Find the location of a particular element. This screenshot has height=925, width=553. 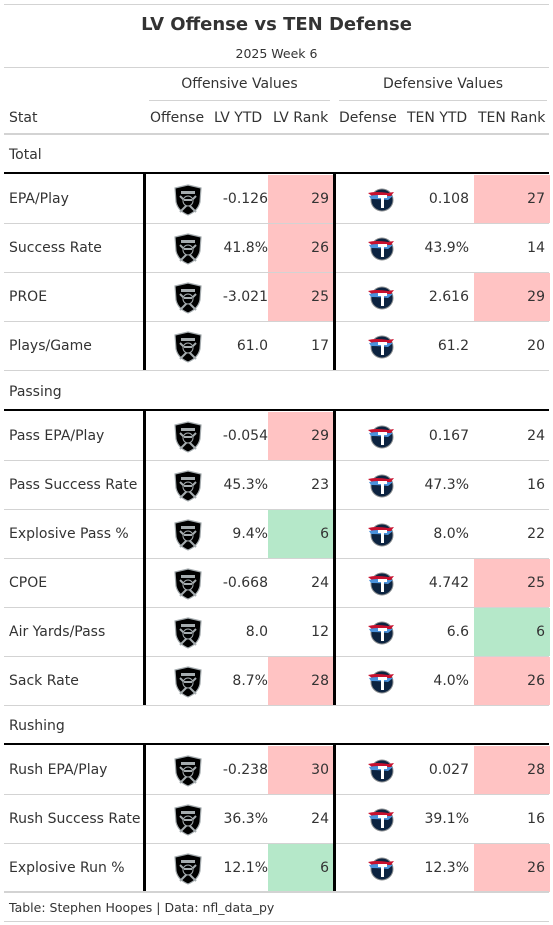

ten-ytd-value: 43.9% is located at coordinates (446, 248).